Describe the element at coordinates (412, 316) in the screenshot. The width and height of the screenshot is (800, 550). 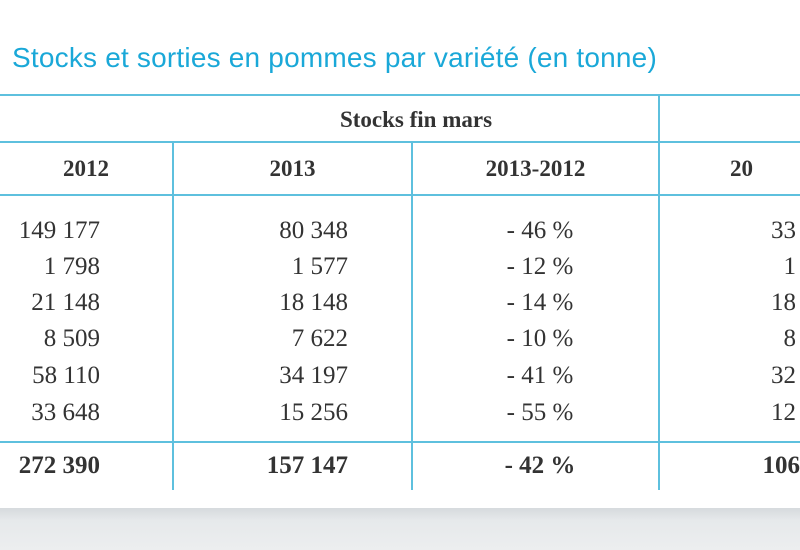
I see `vline-col-diff` at that location.